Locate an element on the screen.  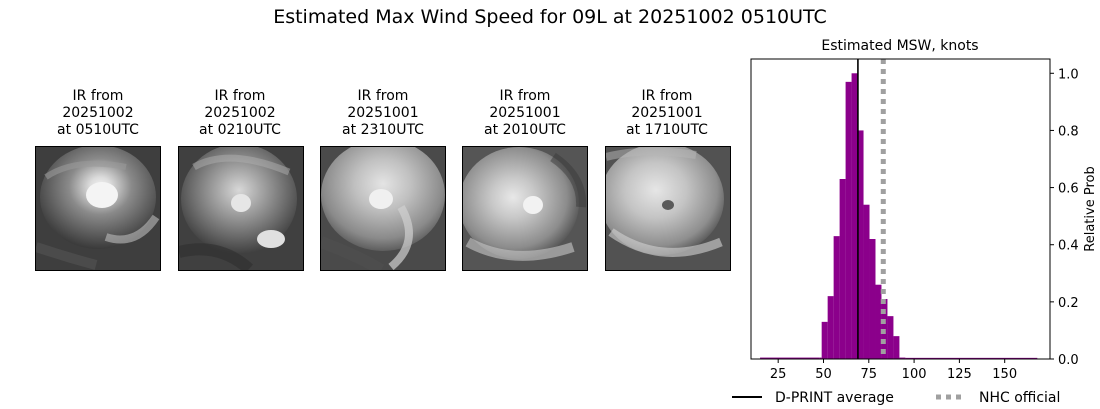
ir-panel-label-line3: at 2010UTC is located at coordinates (525, 130).